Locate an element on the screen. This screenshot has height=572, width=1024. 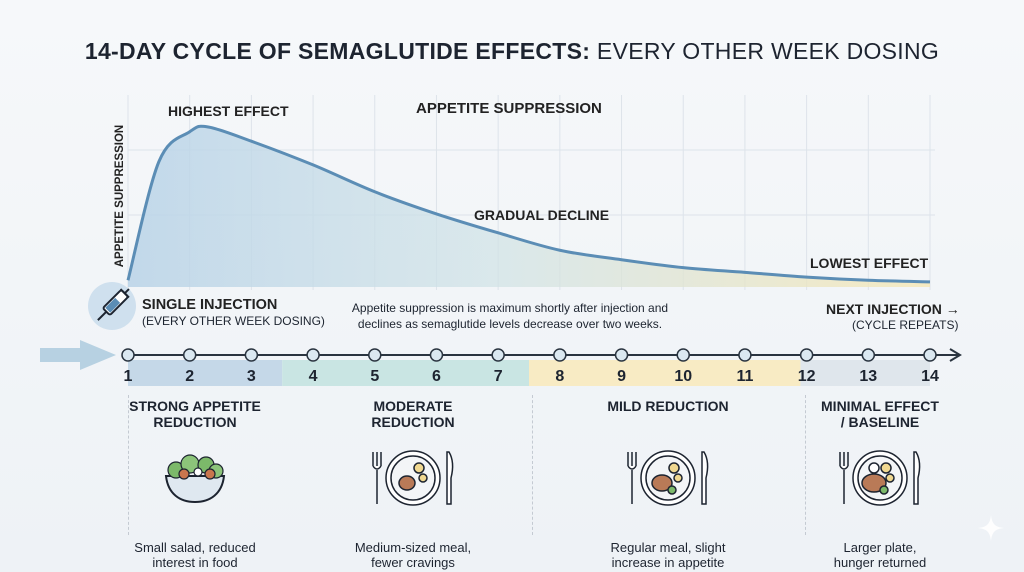
phase-description: Medium-sized meal, fewer cravings is located at coordinates (413, 555).